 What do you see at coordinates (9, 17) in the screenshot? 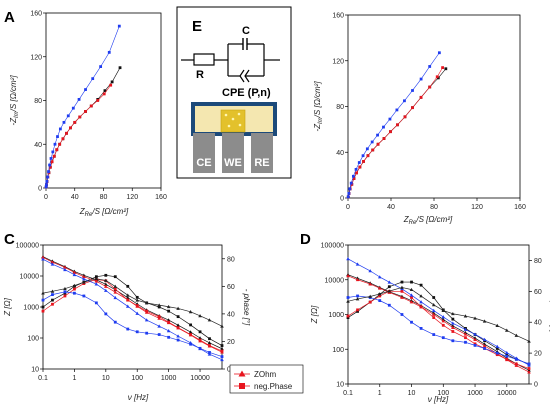
I see `panel-letter-a: A` at bounding box center [9, 17].